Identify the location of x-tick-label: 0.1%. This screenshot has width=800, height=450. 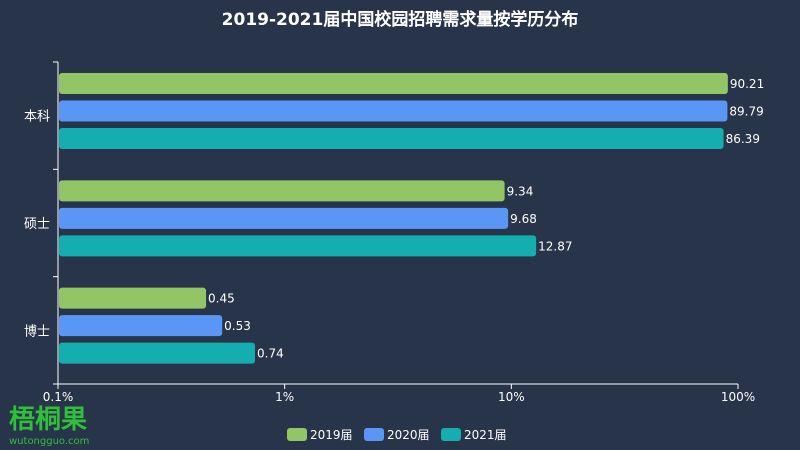
(58, 397).